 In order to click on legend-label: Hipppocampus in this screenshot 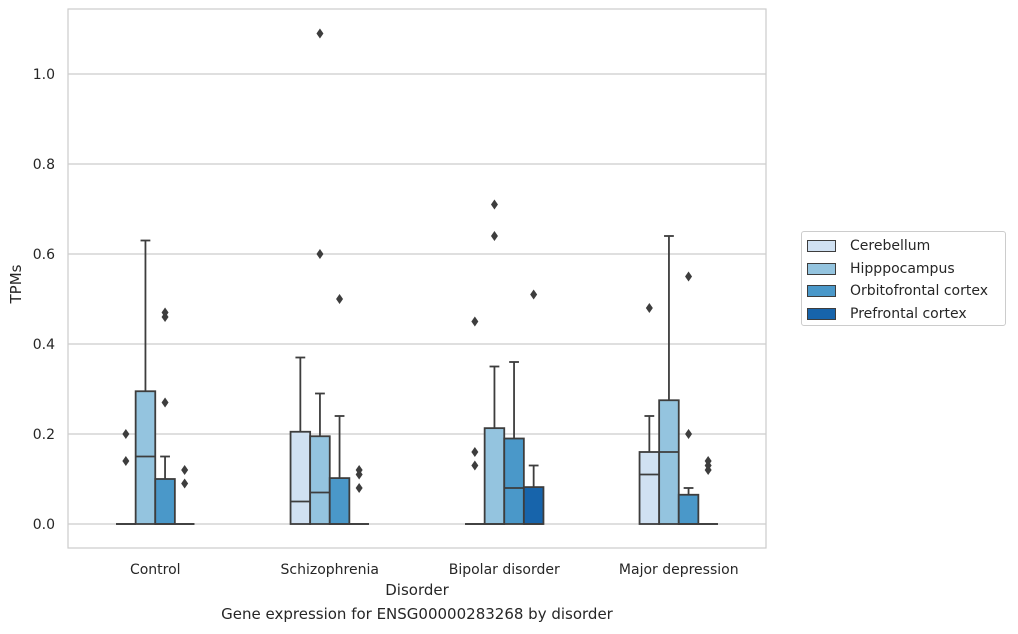, I will do `click(902, 268)`.